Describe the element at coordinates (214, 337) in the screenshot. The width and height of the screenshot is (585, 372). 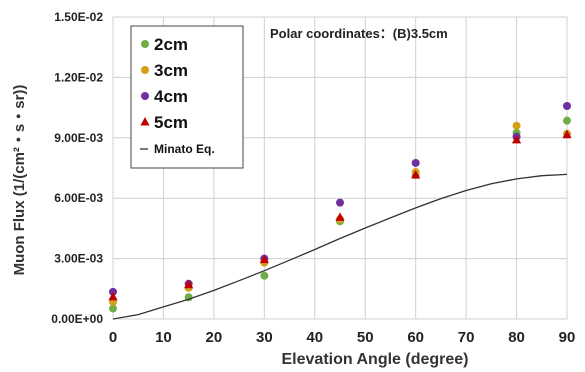
I see `x-tick-label: 20` at that location.